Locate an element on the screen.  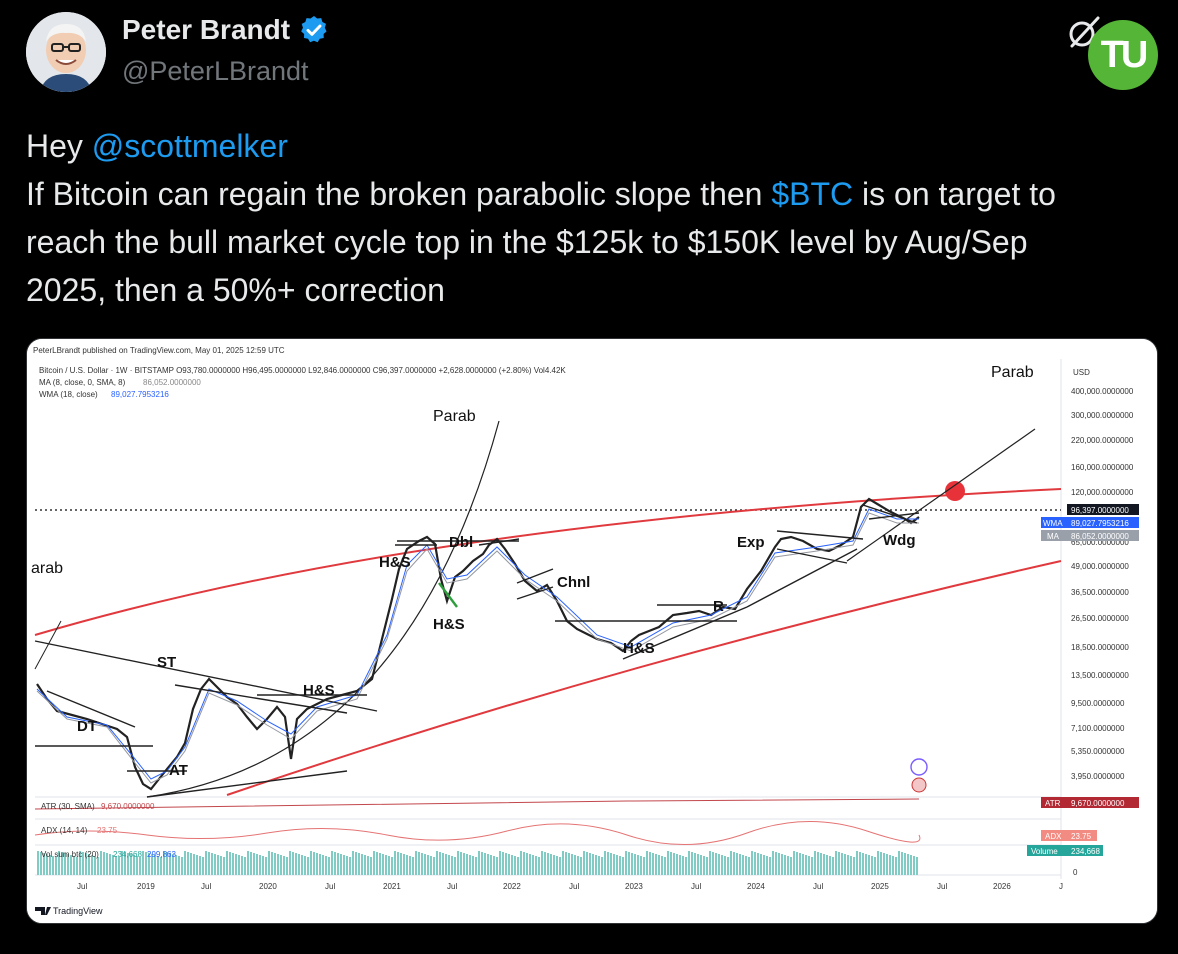
atr-legend: ATR (30, SMA) is located at coordinates (68, 806).